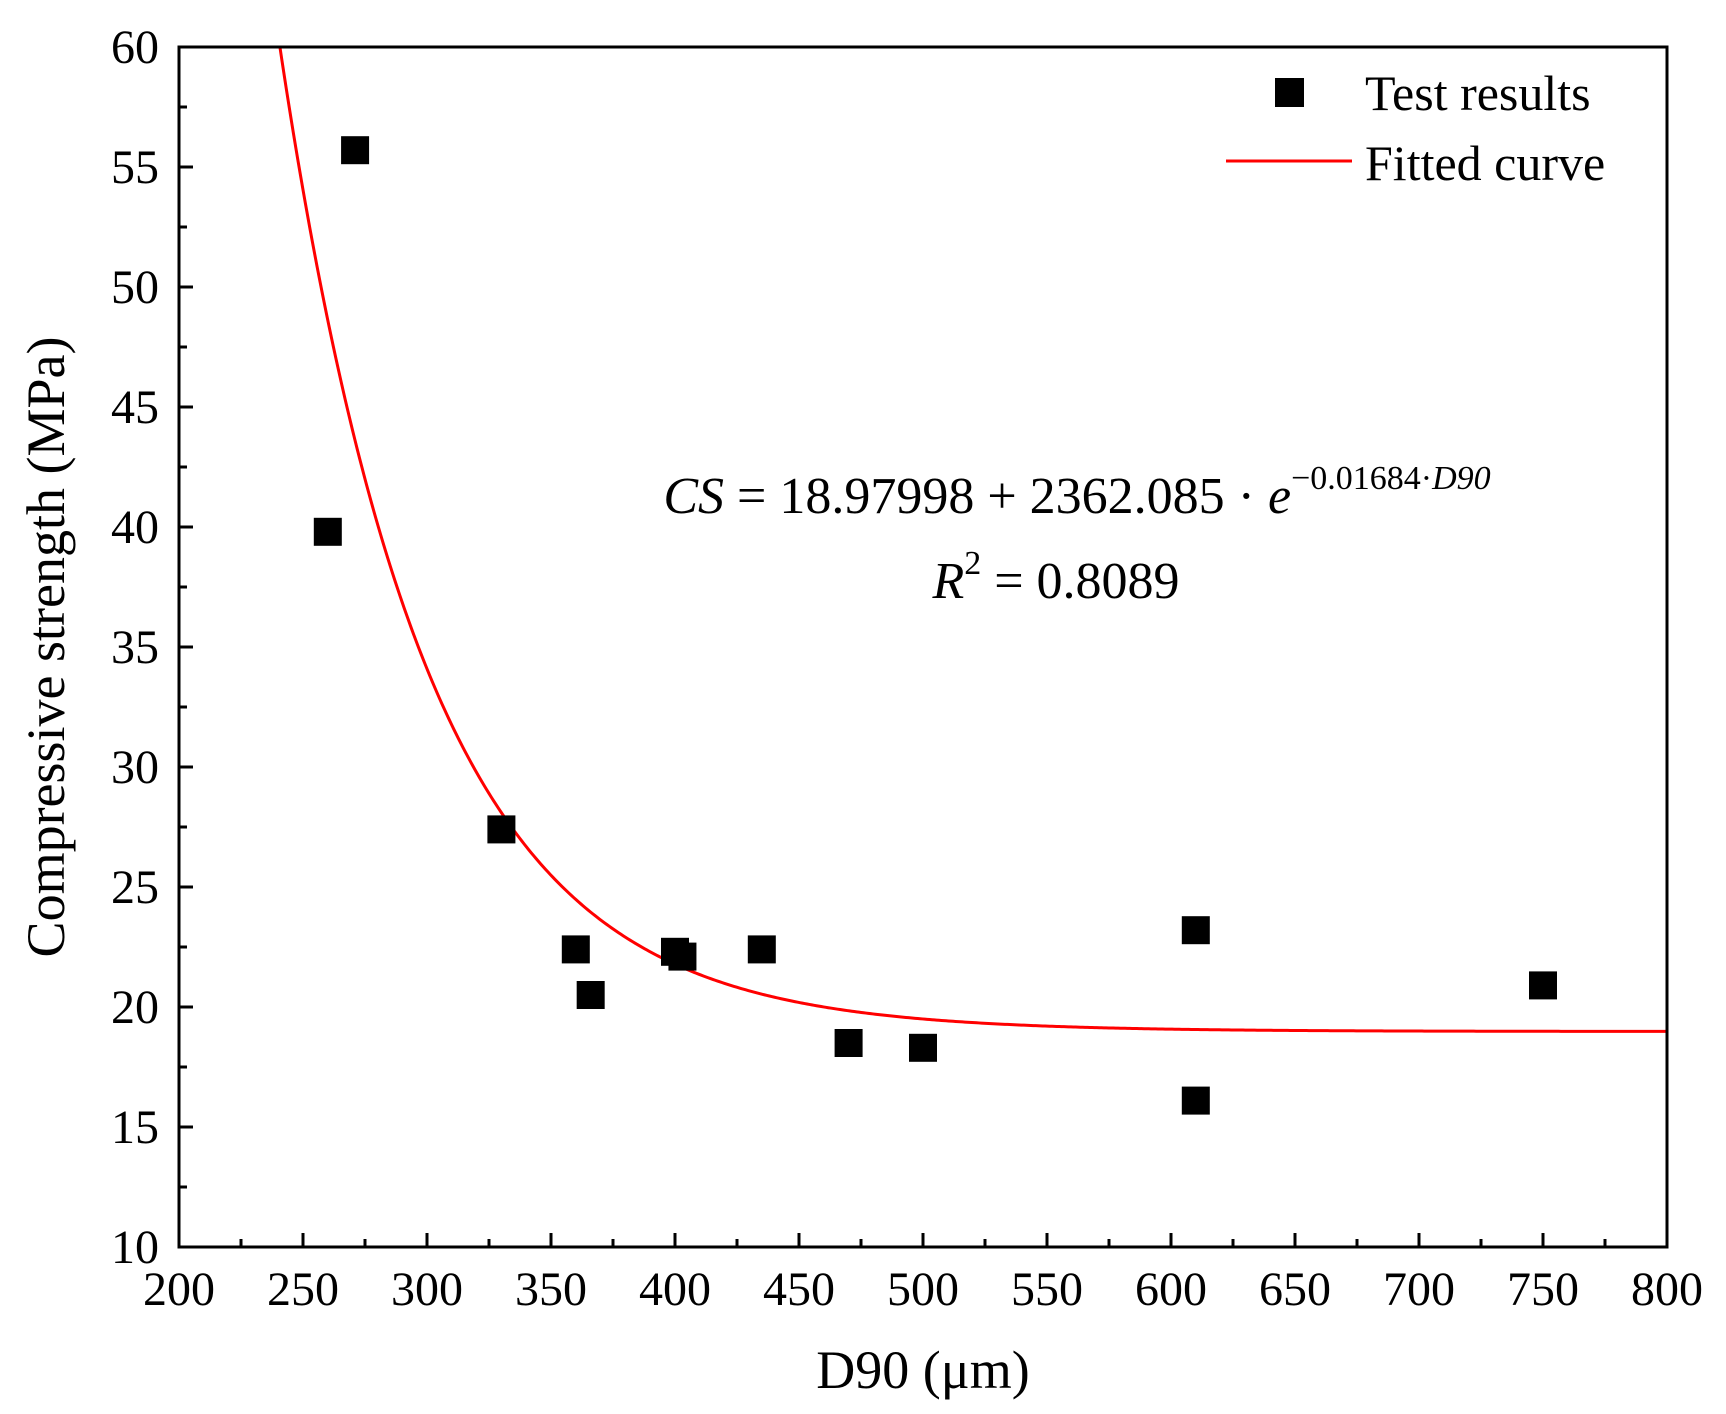  I want to click on y-tick-label: 25, so click(135, 887).